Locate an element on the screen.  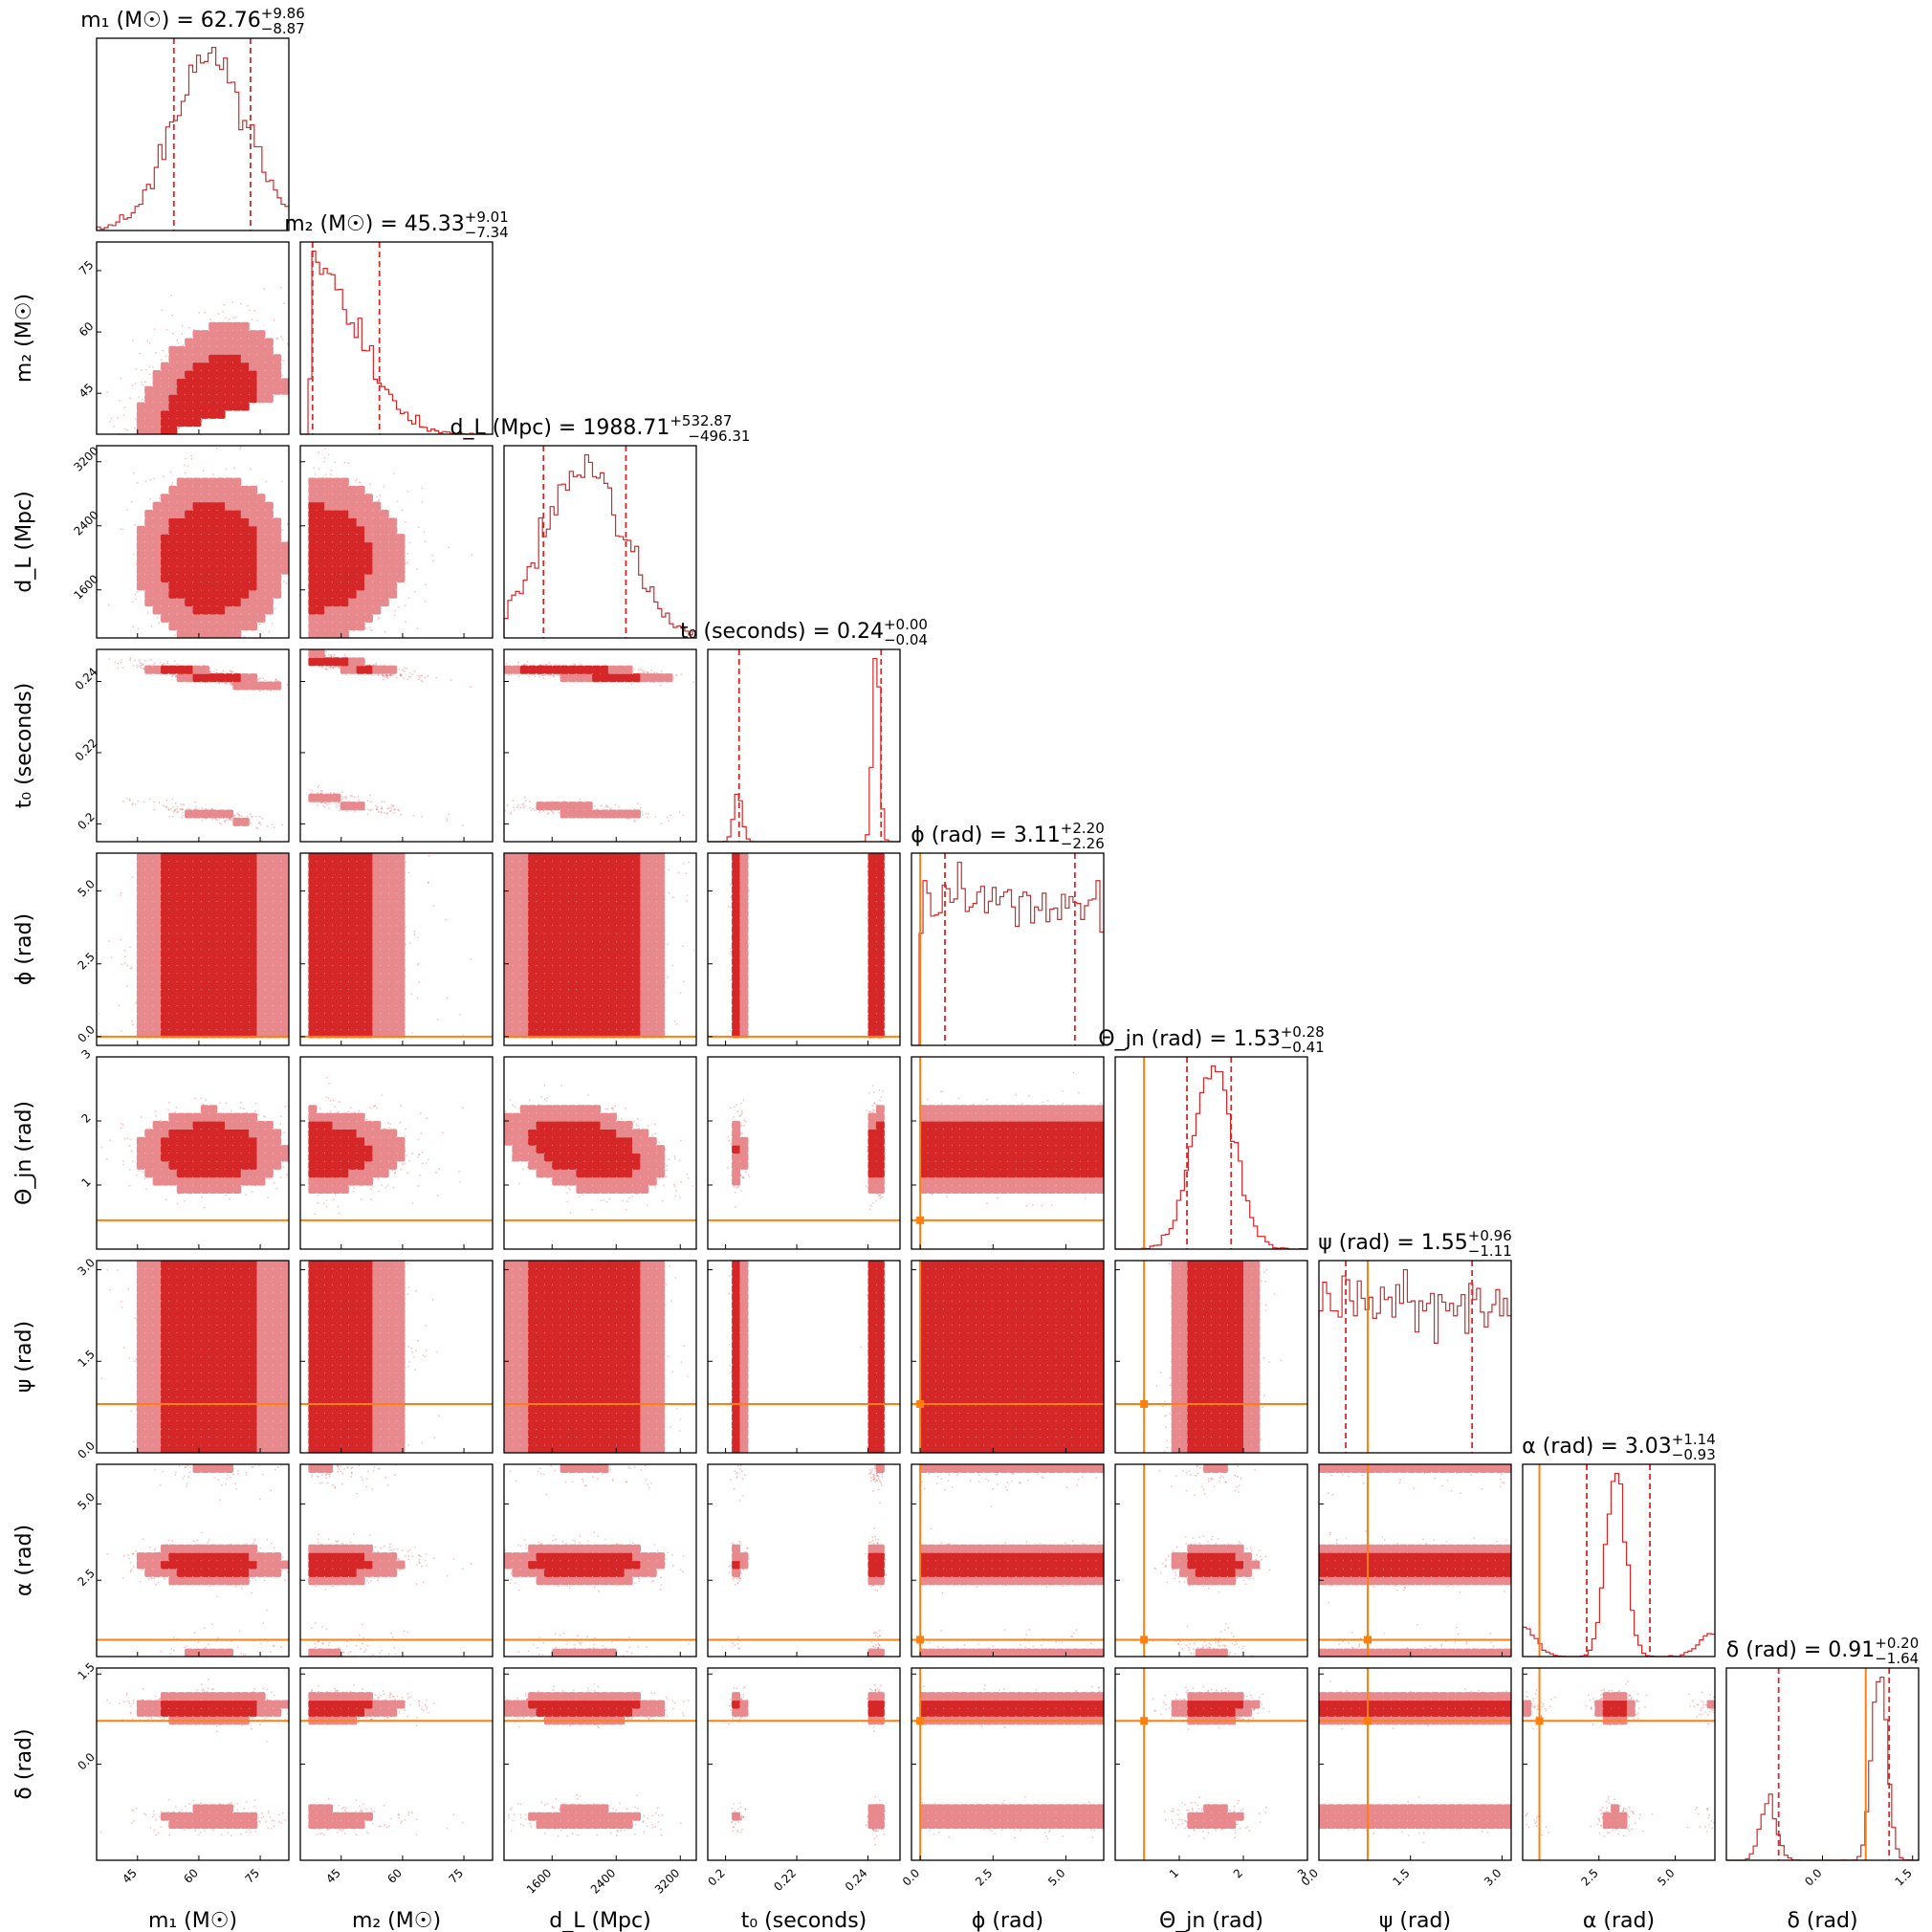
hist-frame-psi is located at coordinates (1415, 1357).